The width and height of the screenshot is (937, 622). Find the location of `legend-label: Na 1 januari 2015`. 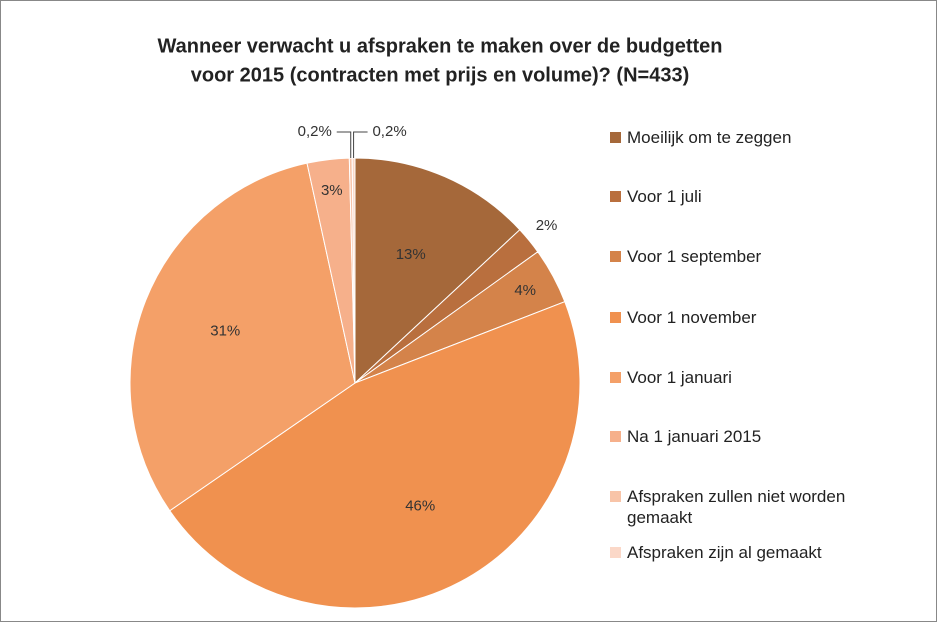

legend-label: Na 1 januari 2015 is located at coordinates (694, 436).